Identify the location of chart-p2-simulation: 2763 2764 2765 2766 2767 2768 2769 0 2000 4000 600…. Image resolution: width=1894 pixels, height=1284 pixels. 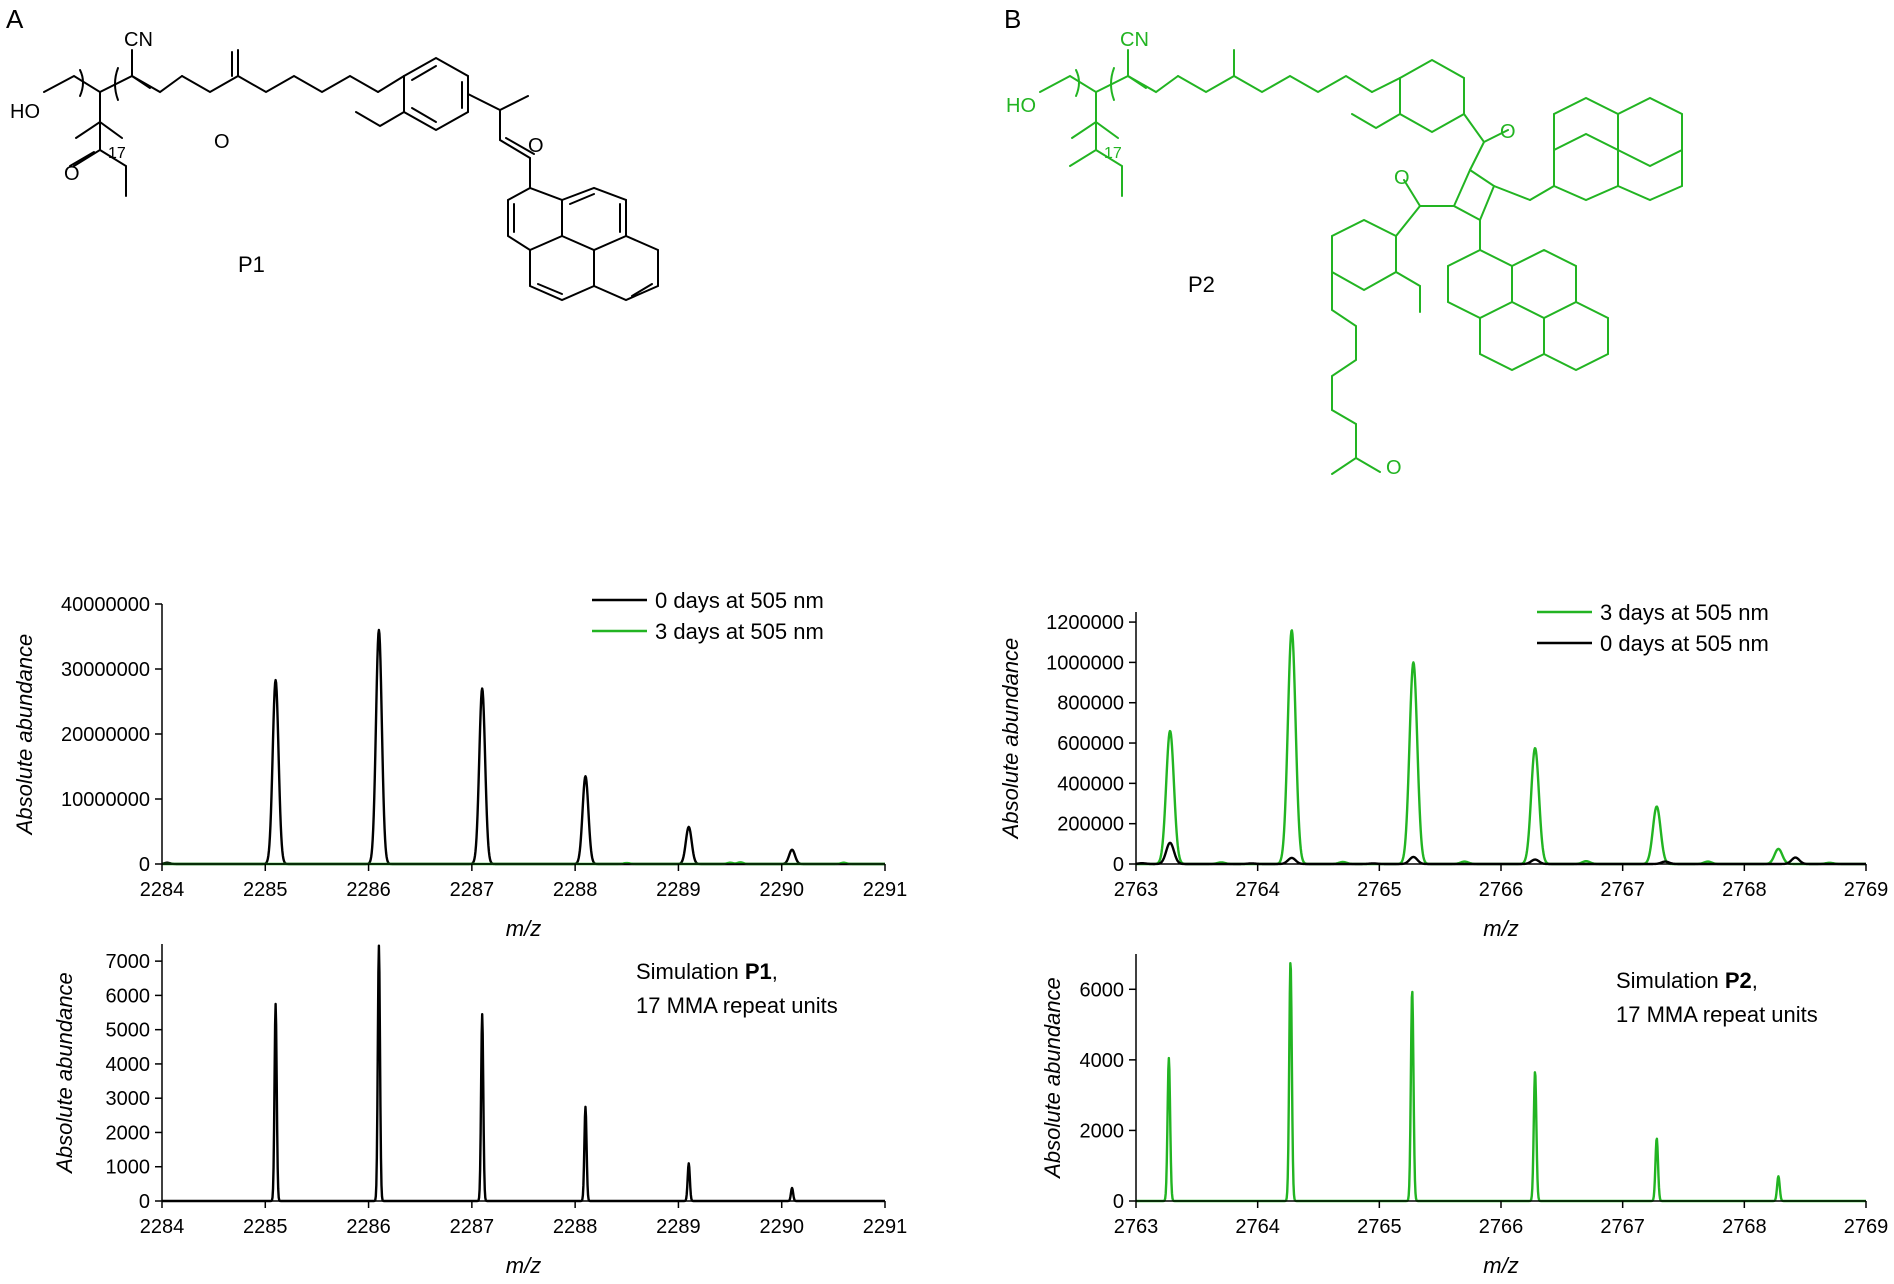
(1464, 1116).